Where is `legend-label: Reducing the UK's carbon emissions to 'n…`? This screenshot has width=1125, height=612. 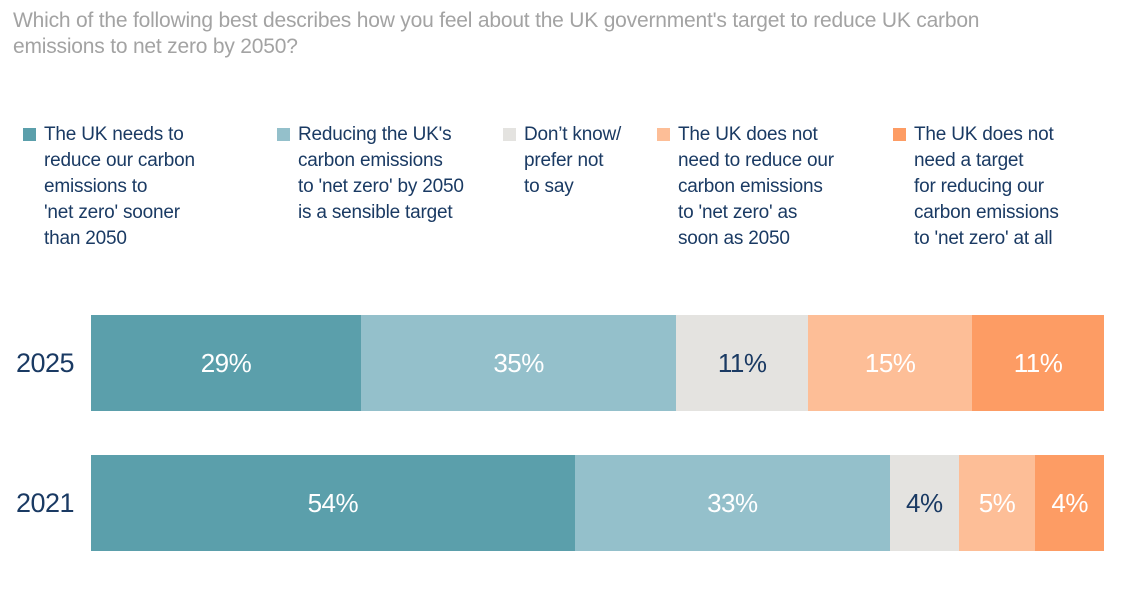
legend-label: Reducing the UK's carbon emissions to 'n… is located at coordinates (381, 173).